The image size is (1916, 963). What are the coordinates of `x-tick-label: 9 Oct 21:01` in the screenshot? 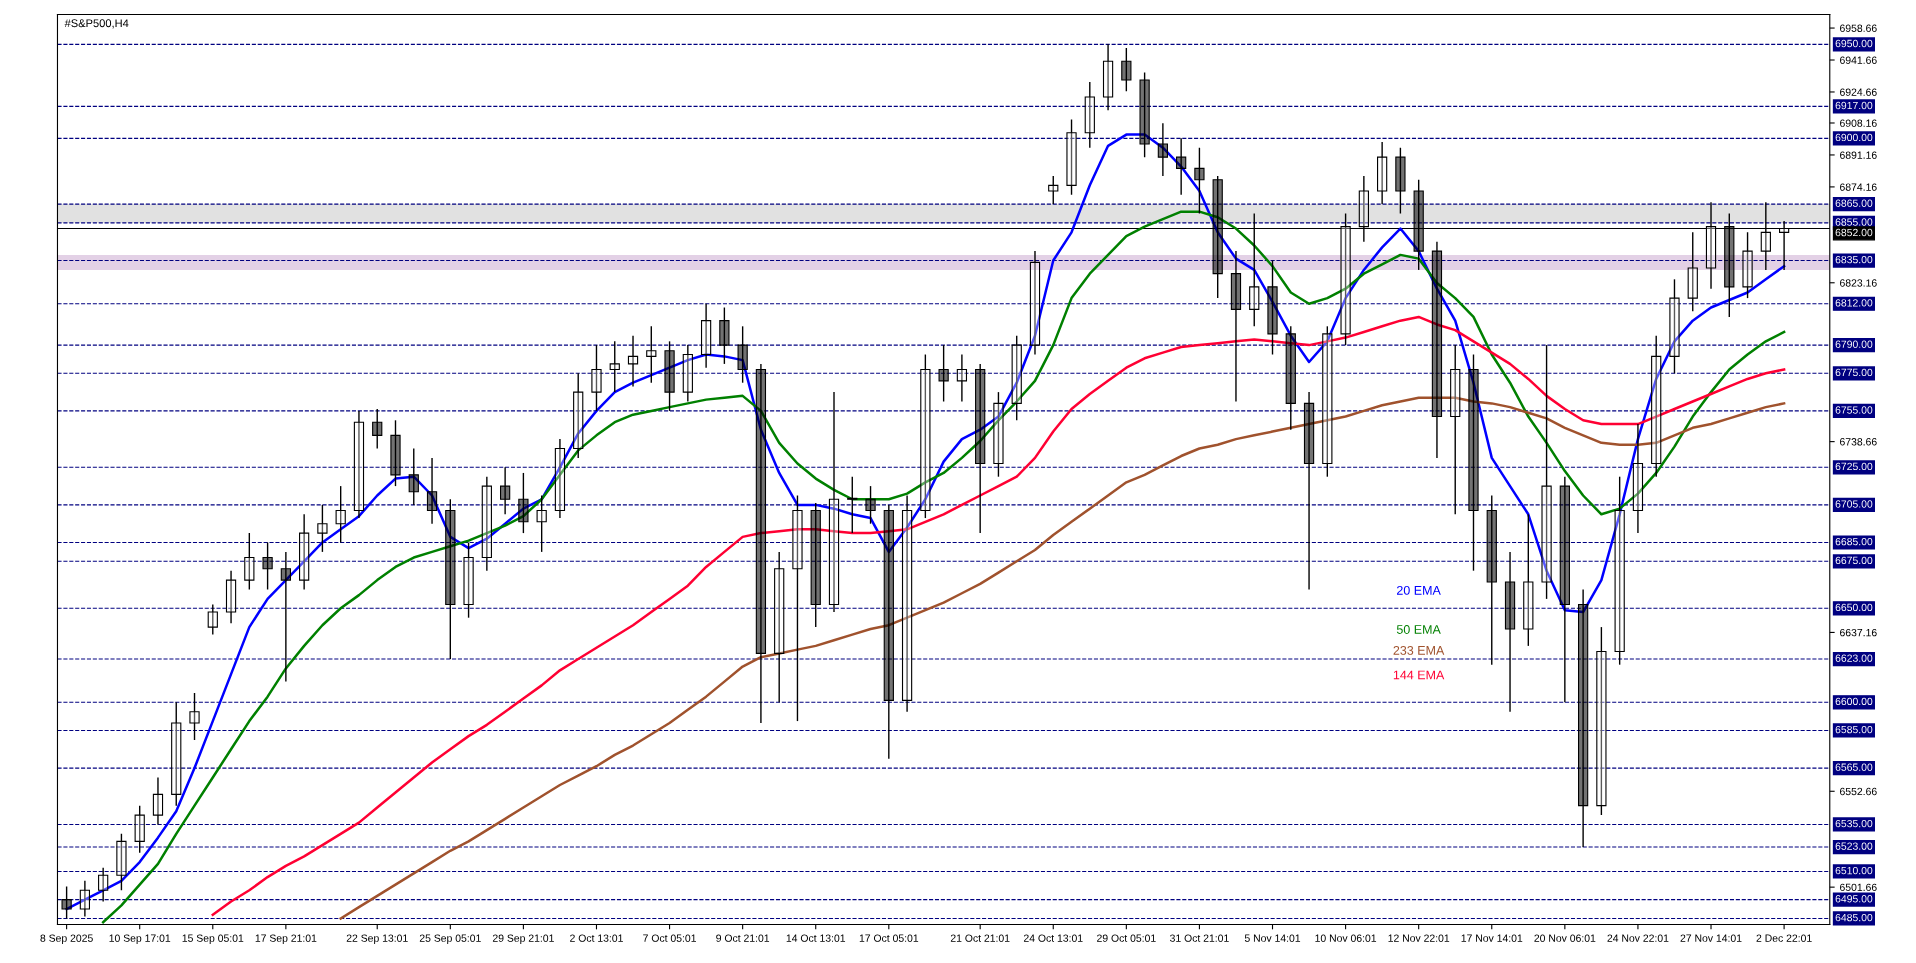 It's located at (743, 938).